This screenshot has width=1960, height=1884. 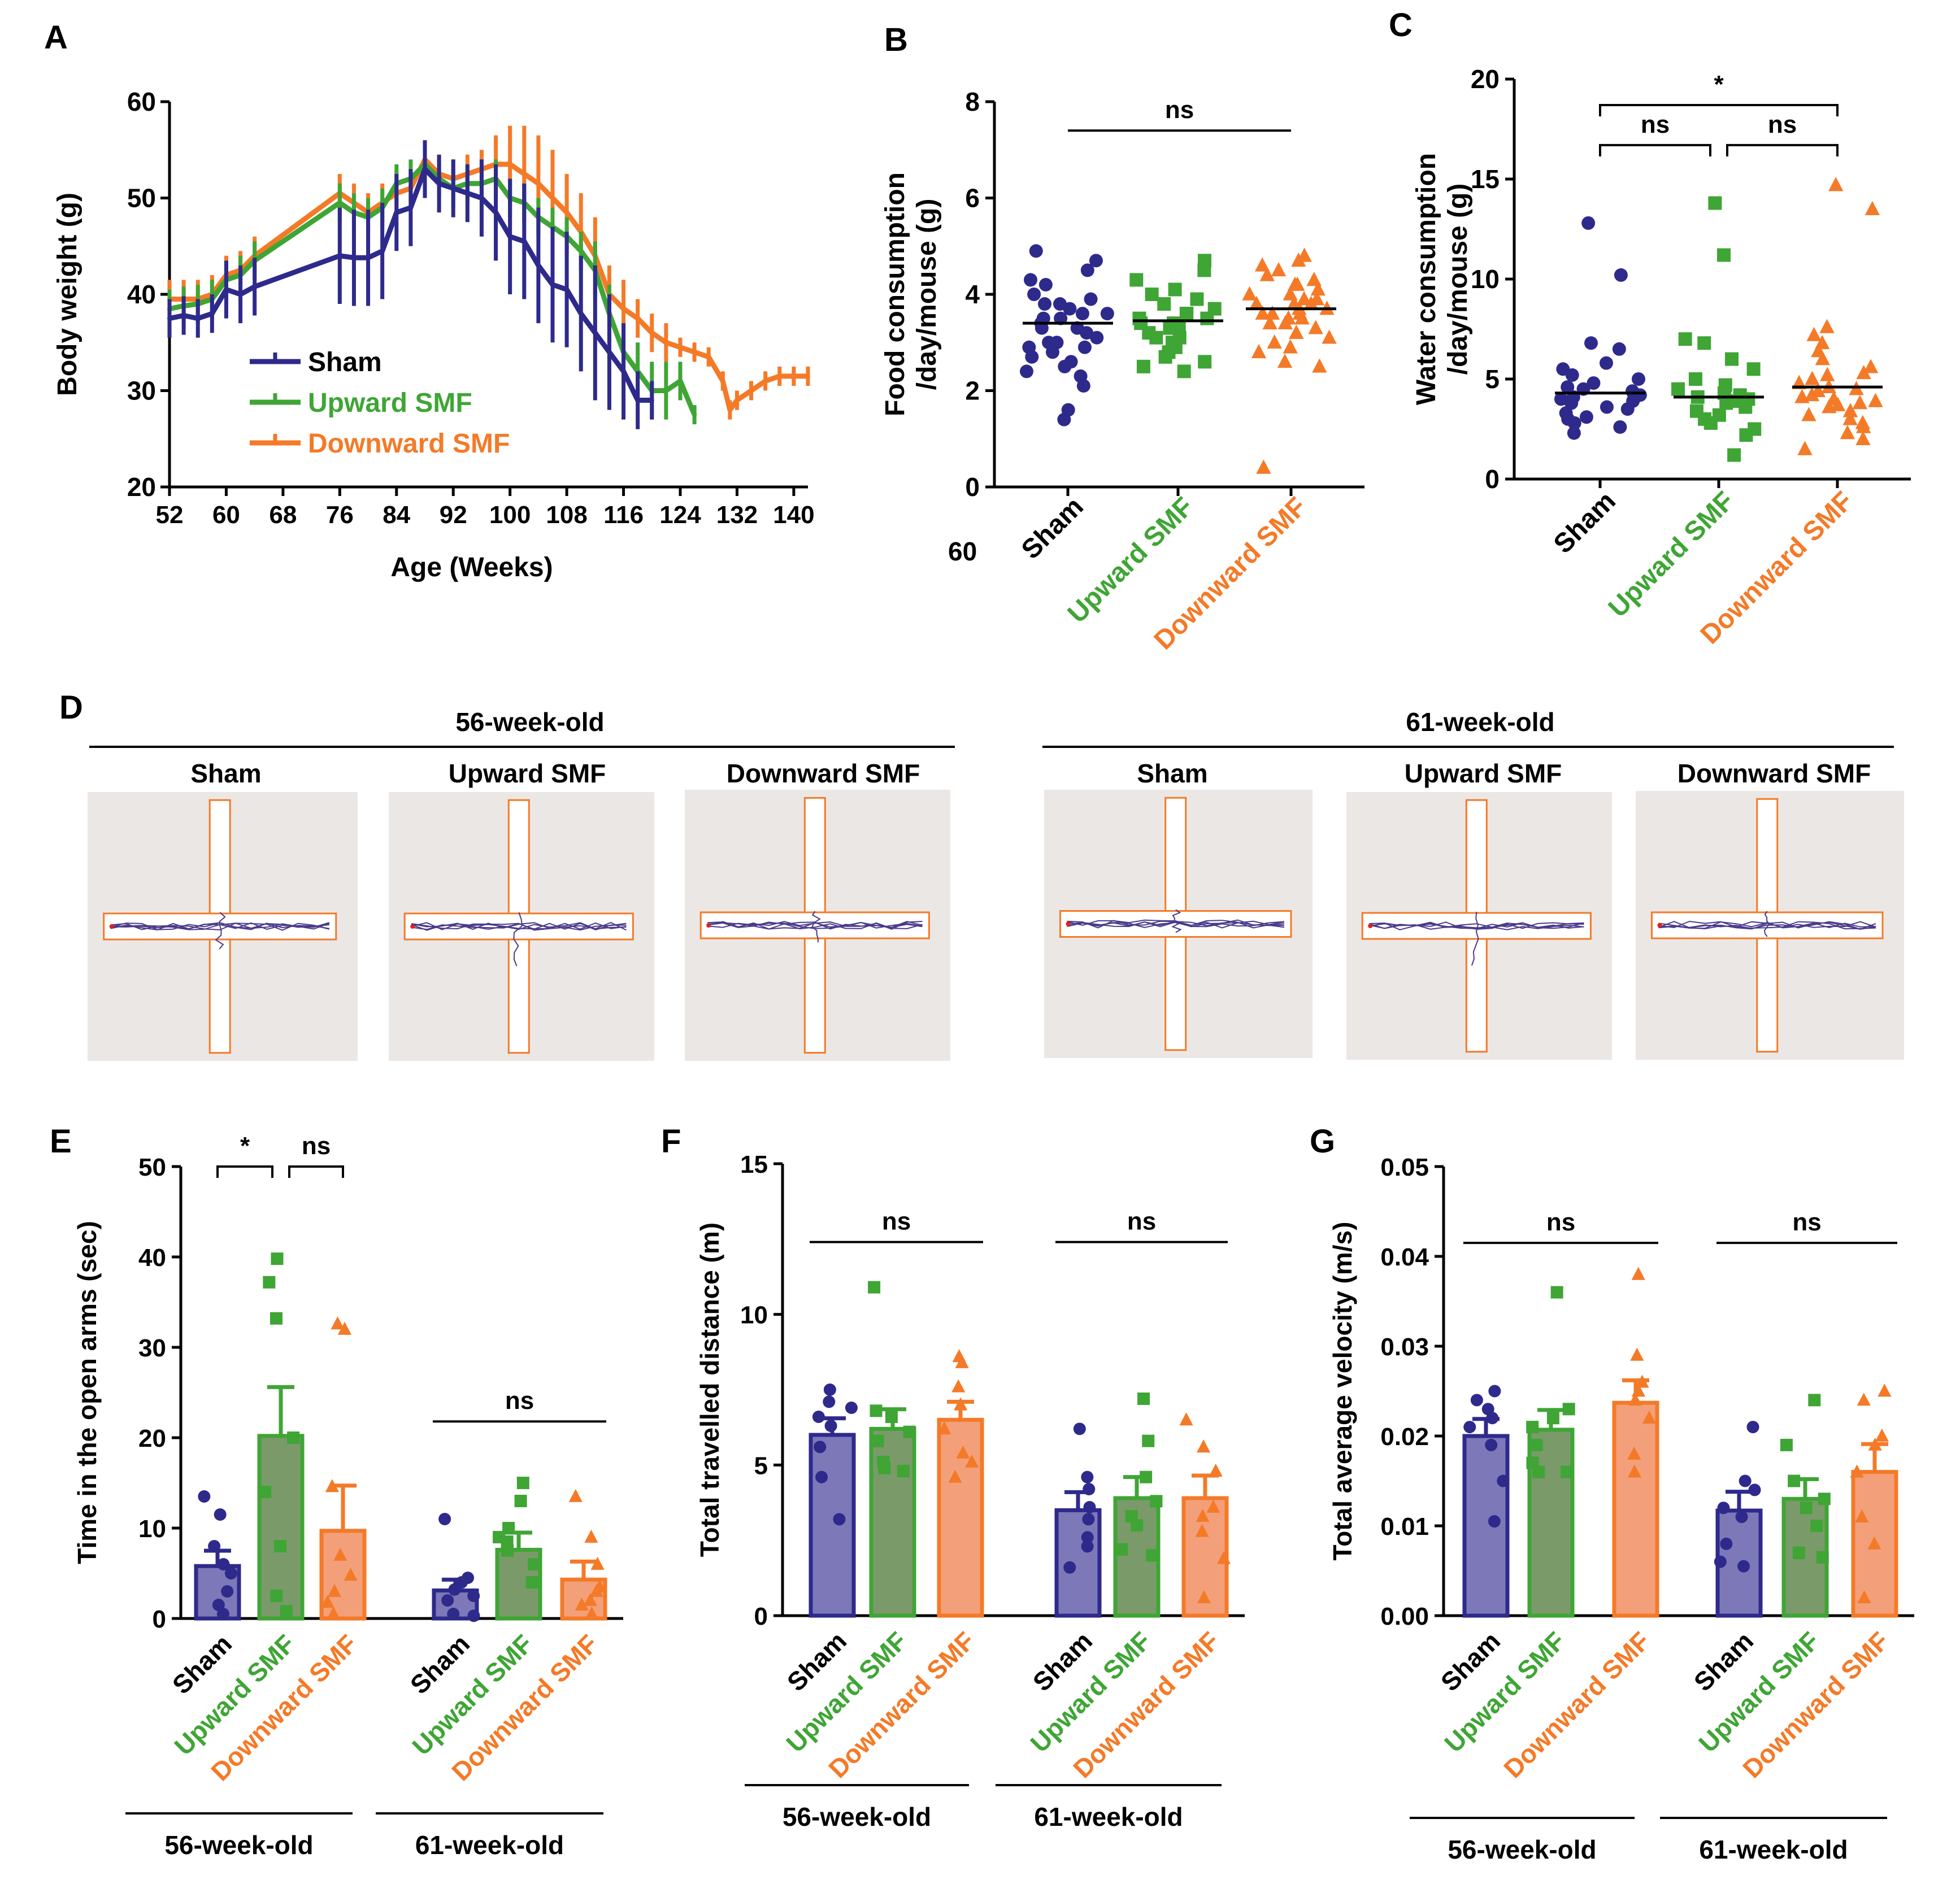 What do you see at coordinates (972, 294) in the screenshot?
I see `y-tick-label: 4` at bounding box center [972, 294].